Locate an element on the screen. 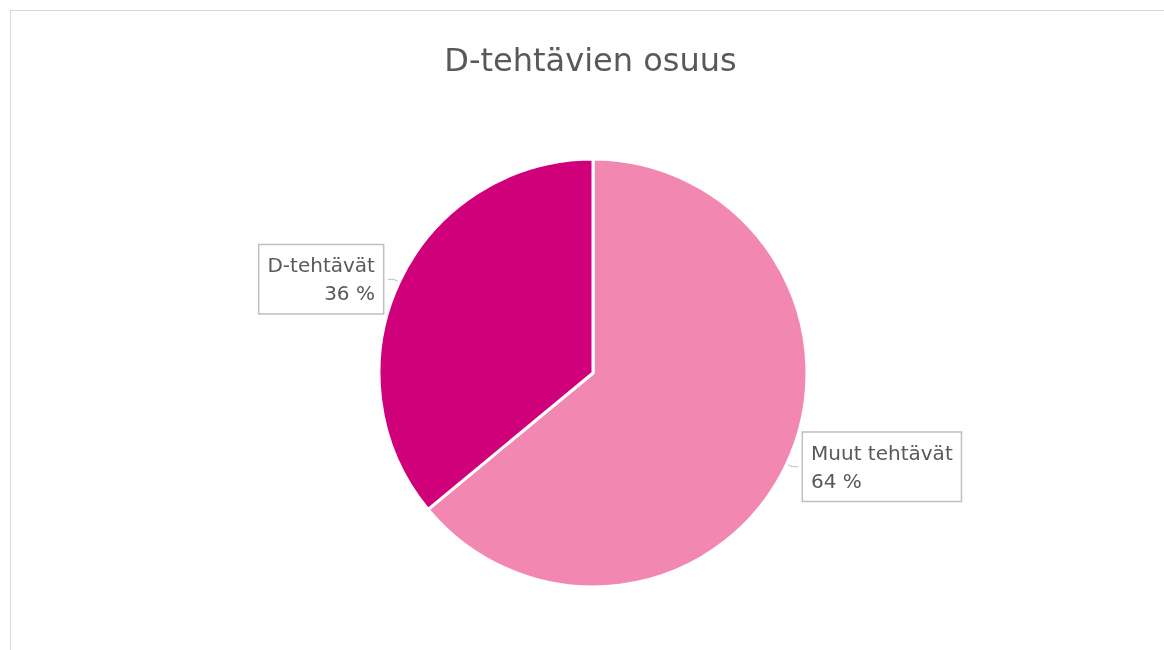 The image size is (1164, 650). chart-title: D-tehtävien osuus is located at coordinates (590, 60).